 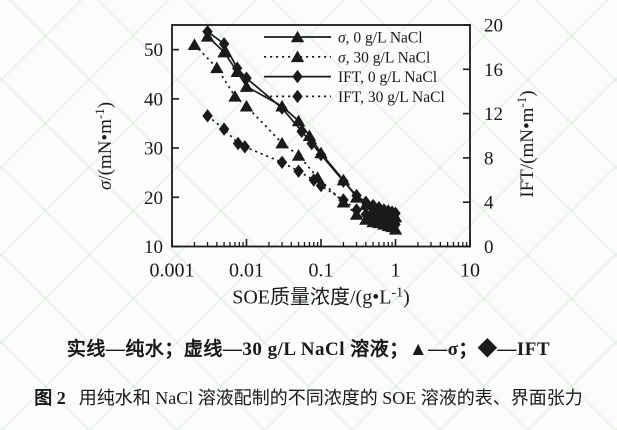 I want to click on legend-item-label: IFT, 0 g/L NaCl, so click(x=387, y=77).